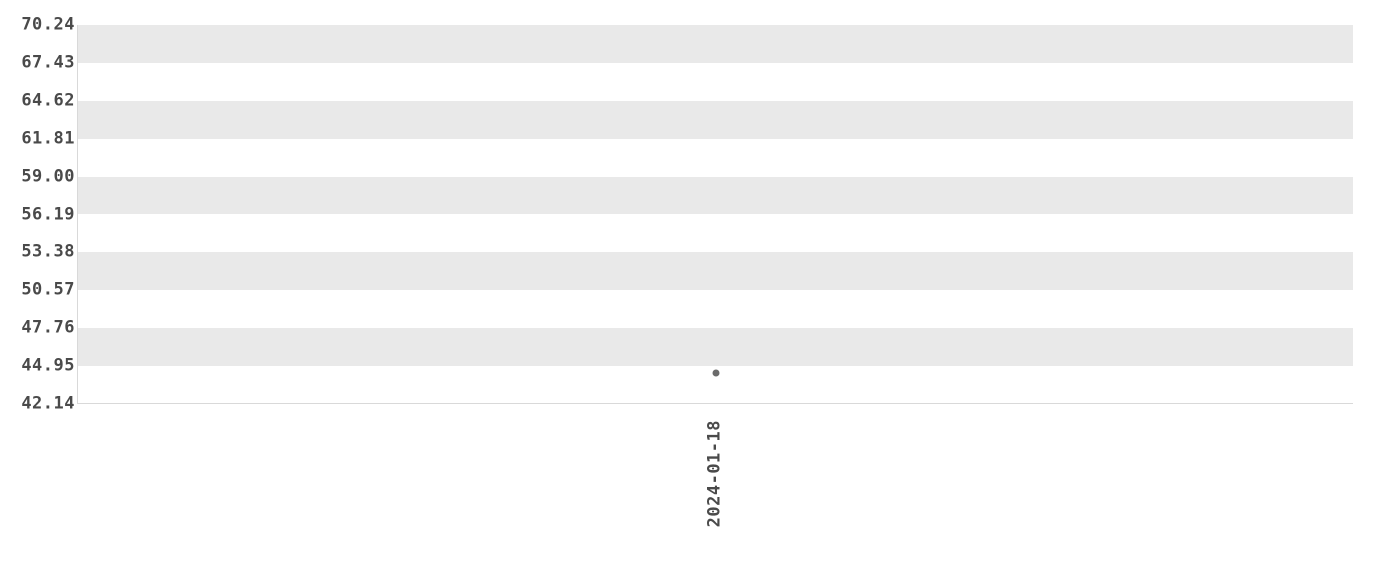  What do you see at coordinates (714, 474) in the screenshot?
I see `x-axis-tick-label: 2024-01-18` at bounding box center [714, 474].